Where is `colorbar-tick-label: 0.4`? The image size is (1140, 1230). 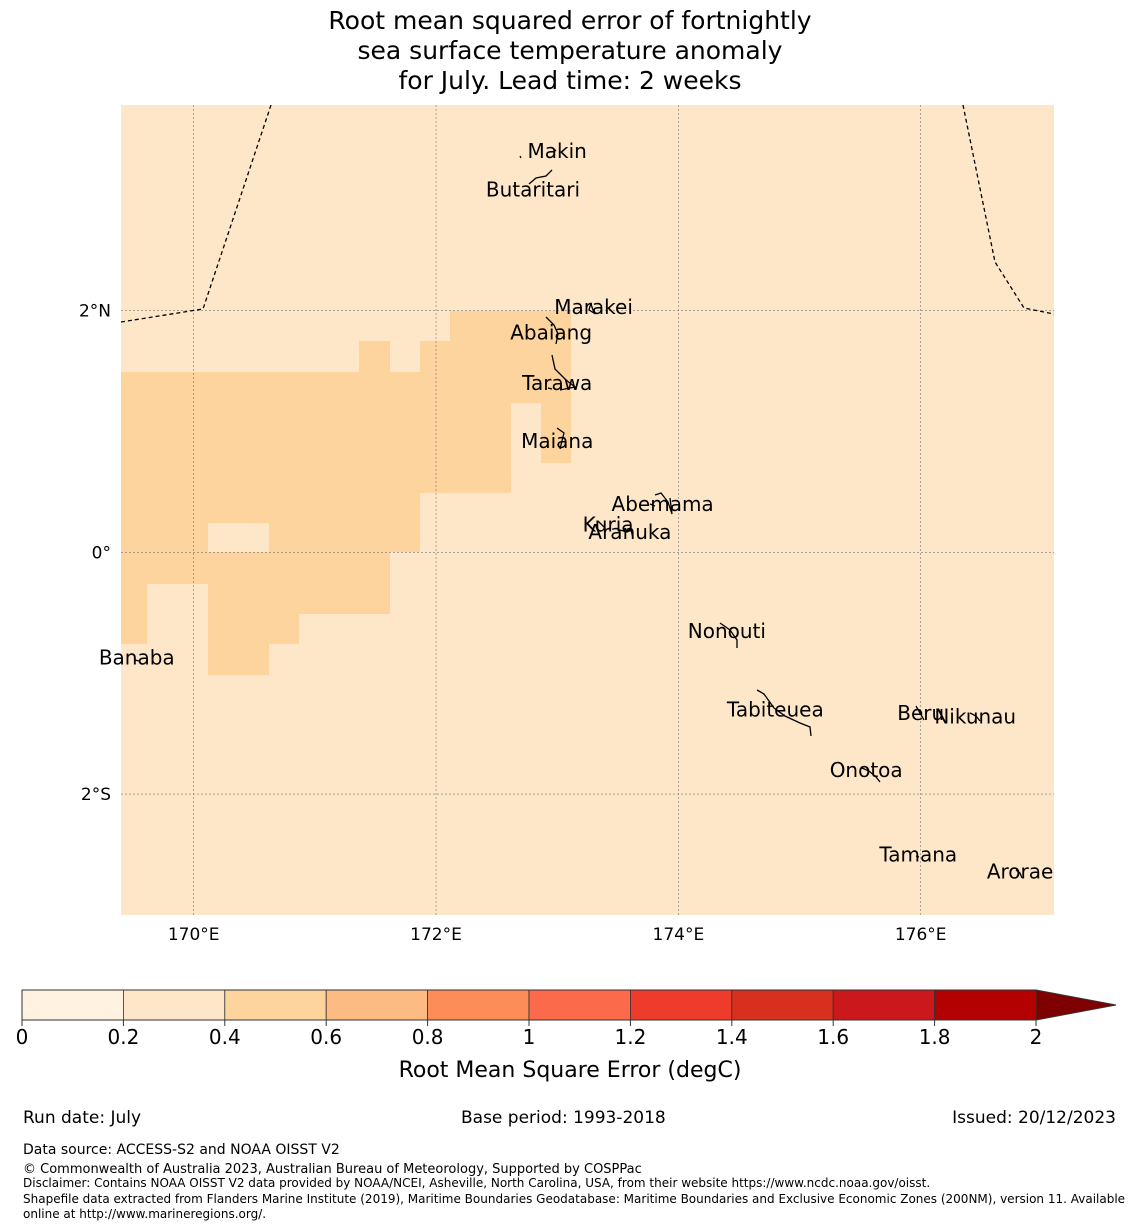
colorbar-tick-label: 0.4 is located at coordinates (225, 1037).